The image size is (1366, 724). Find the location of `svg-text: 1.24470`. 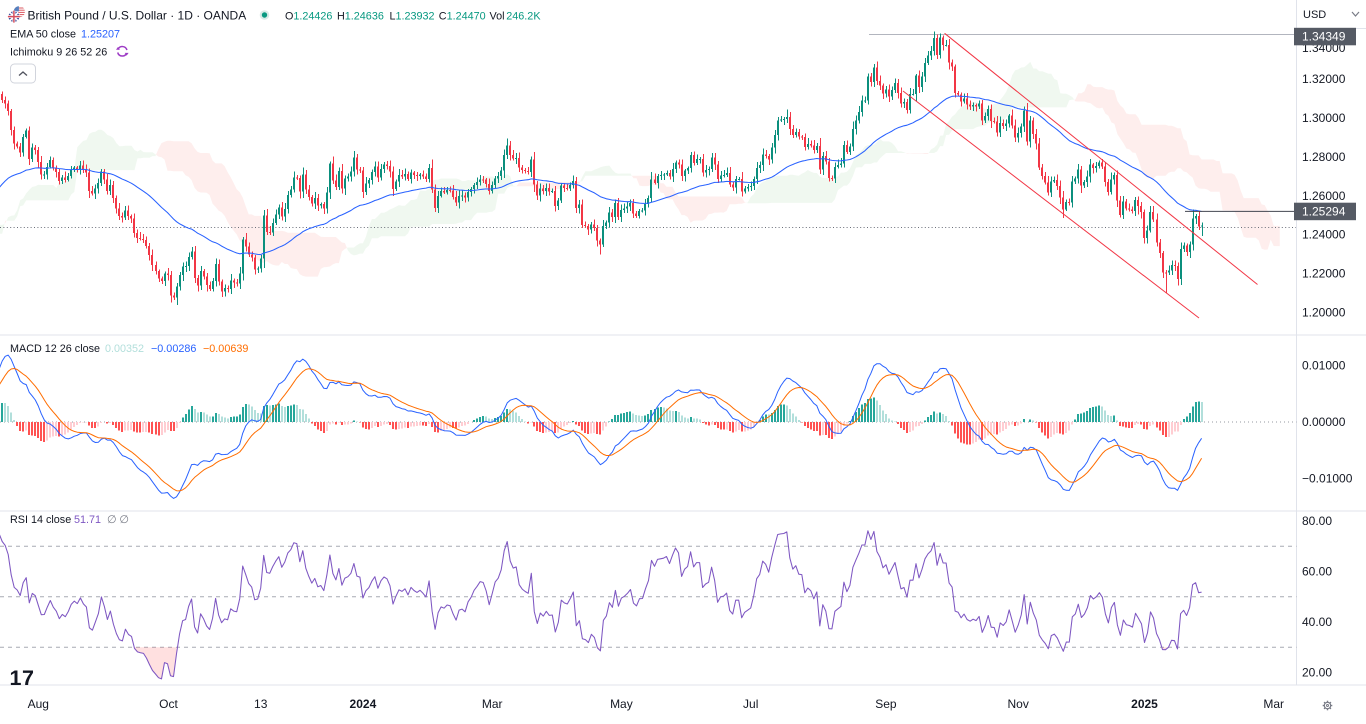

svg-text: 1.24470 is located at coordinates (466, 17).